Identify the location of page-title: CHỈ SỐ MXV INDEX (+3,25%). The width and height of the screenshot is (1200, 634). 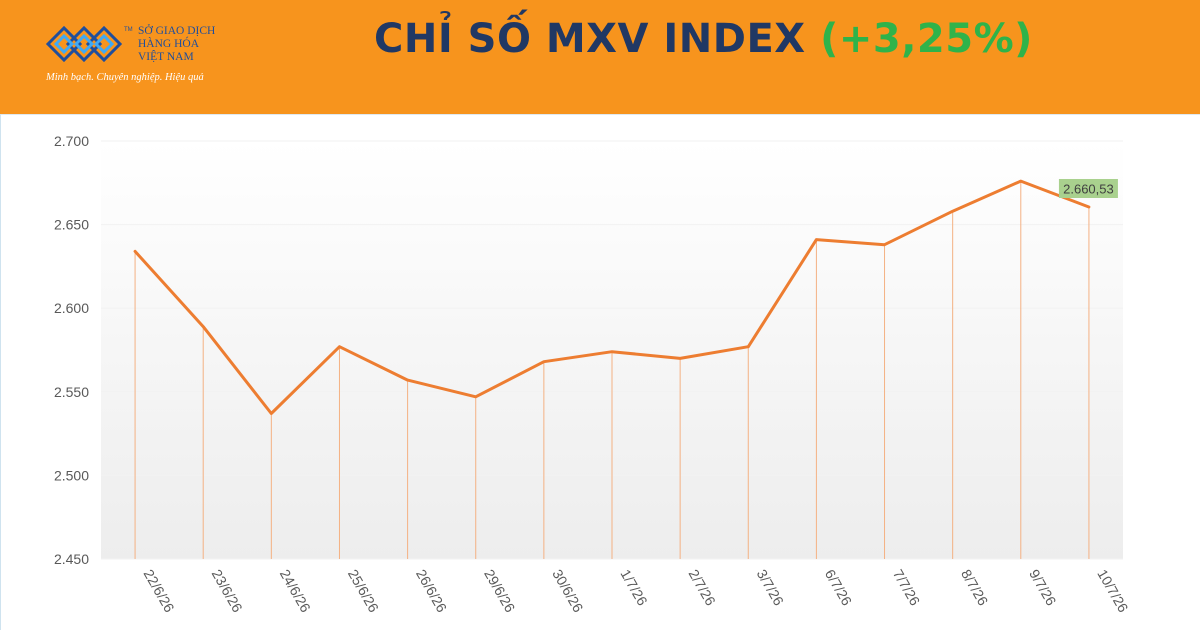
(703, 39).